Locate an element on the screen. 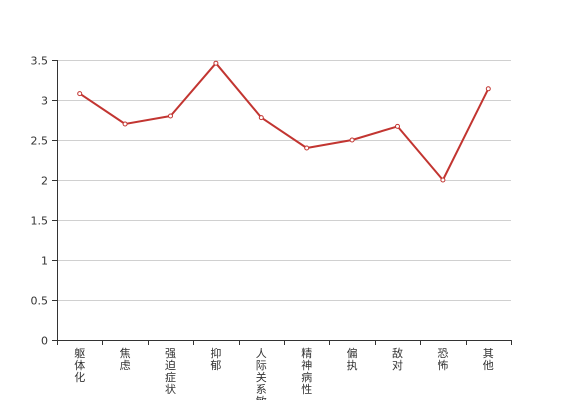 Image resolution: width=567 pixels, height=400 pixels. x-tick-label: 精神病性 is located at coordinates (306, 371).